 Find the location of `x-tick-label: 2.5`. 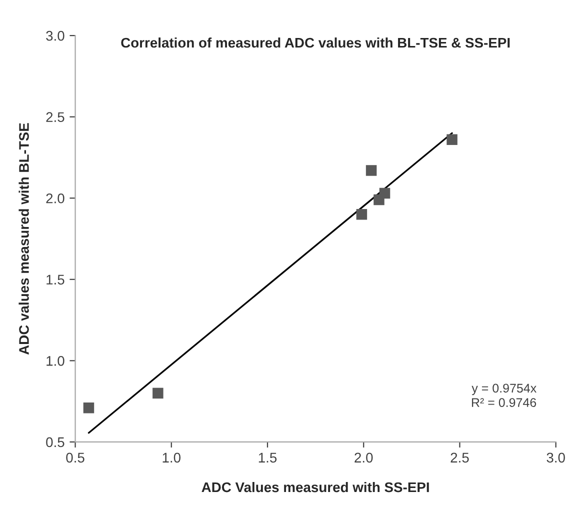

x-tick-label: 2.5 is located at coordinates (459, 457).